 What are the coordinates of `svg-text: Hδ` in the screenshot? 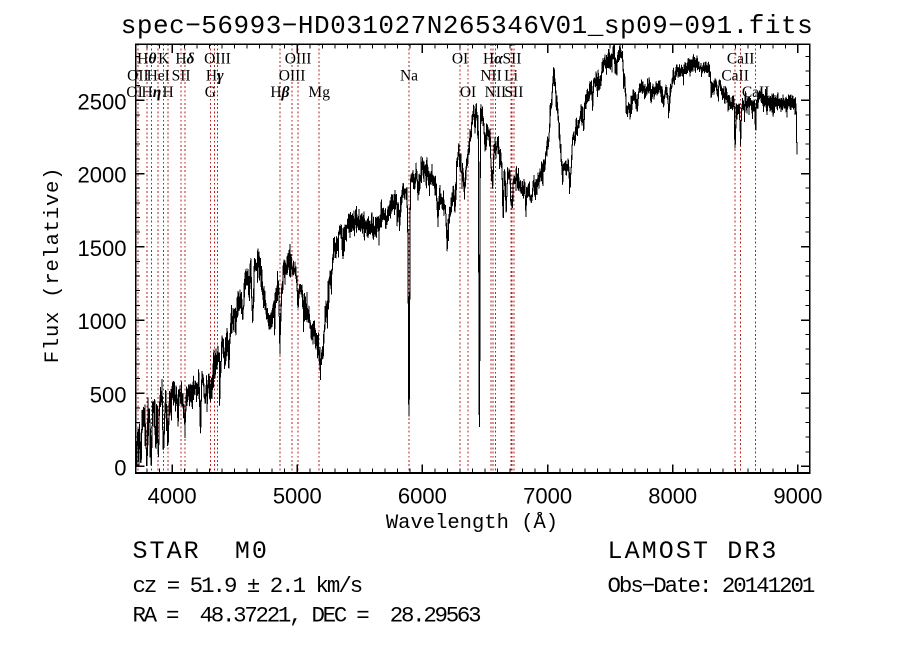 It's located at (184, 59).